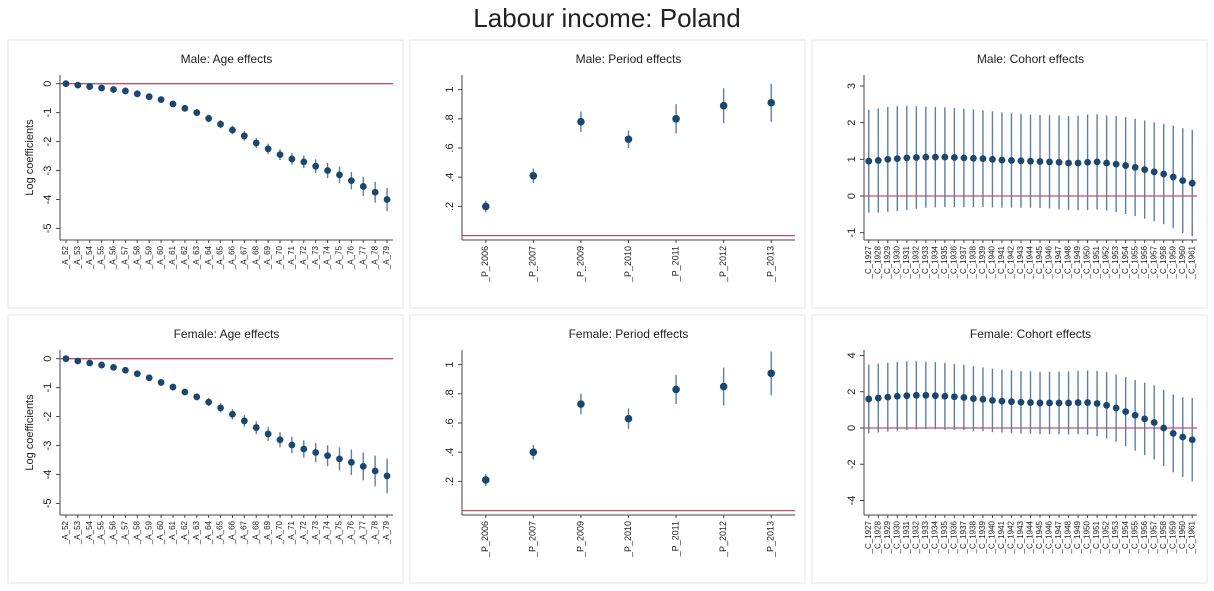 The image size is (1214, 591). Describe the element at coordinates (450, 90) in the screenshot. I see `y-tick-label: 1` at that location.